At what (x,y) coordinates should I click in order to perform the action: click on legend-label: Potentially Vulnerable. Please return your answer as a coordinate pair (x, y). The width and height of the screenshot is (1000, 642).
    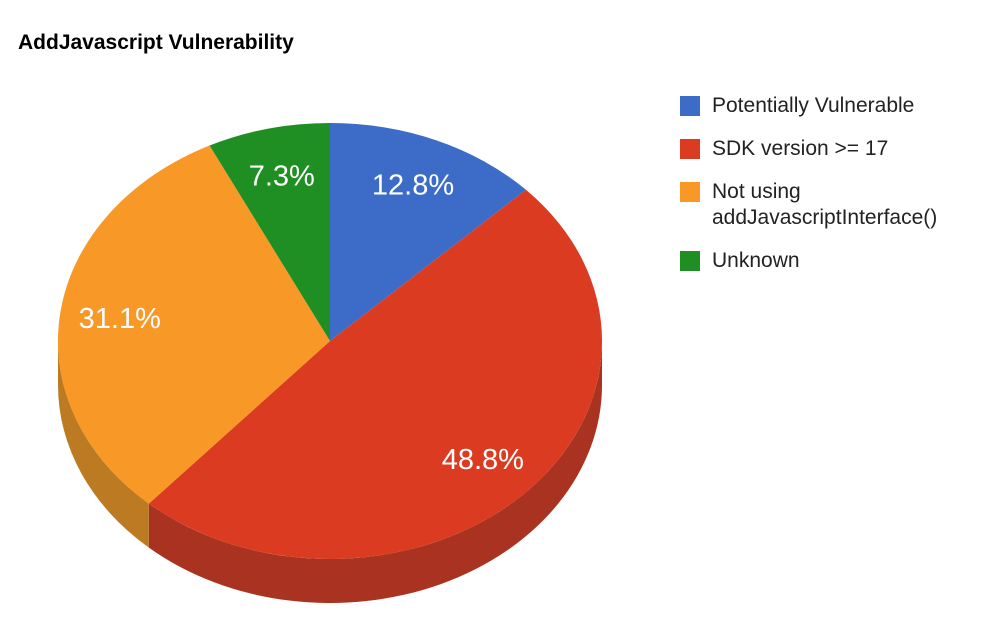
    Looking at the image, I should click on (813, 105).